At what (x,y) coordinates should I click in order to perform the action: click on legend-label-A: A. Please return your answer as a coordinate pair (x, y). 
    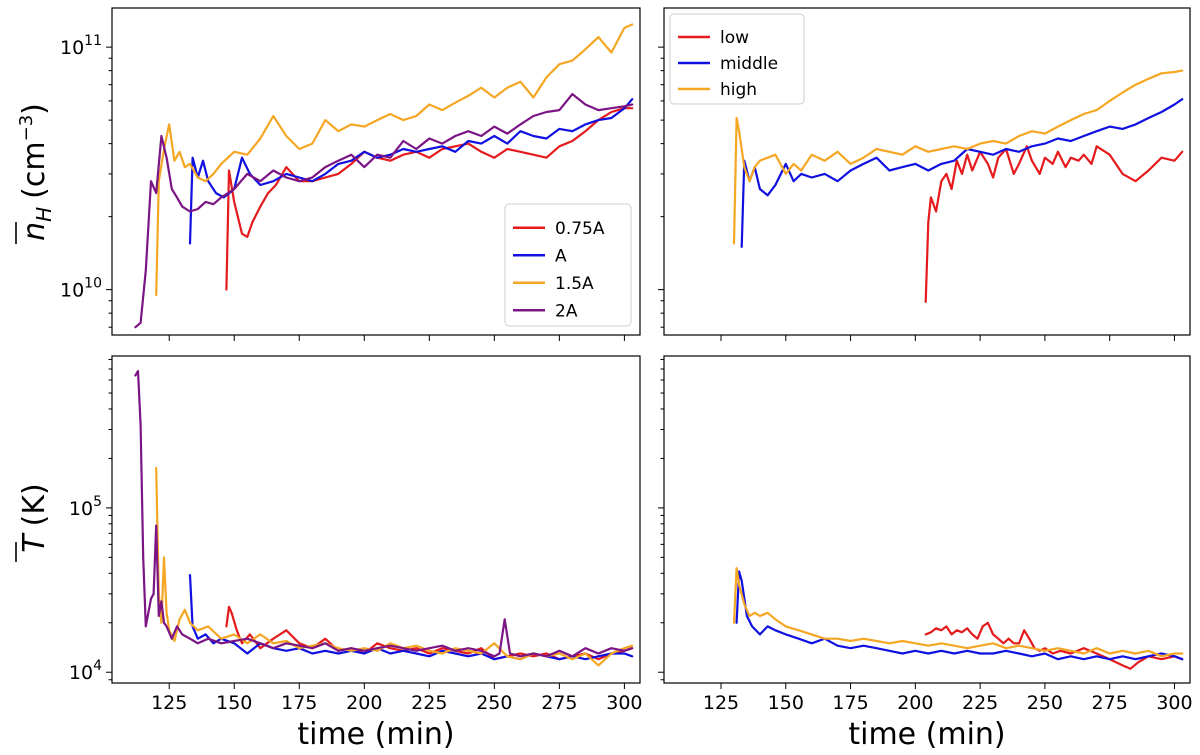
    Looking at the image, I should click on (561, 256).